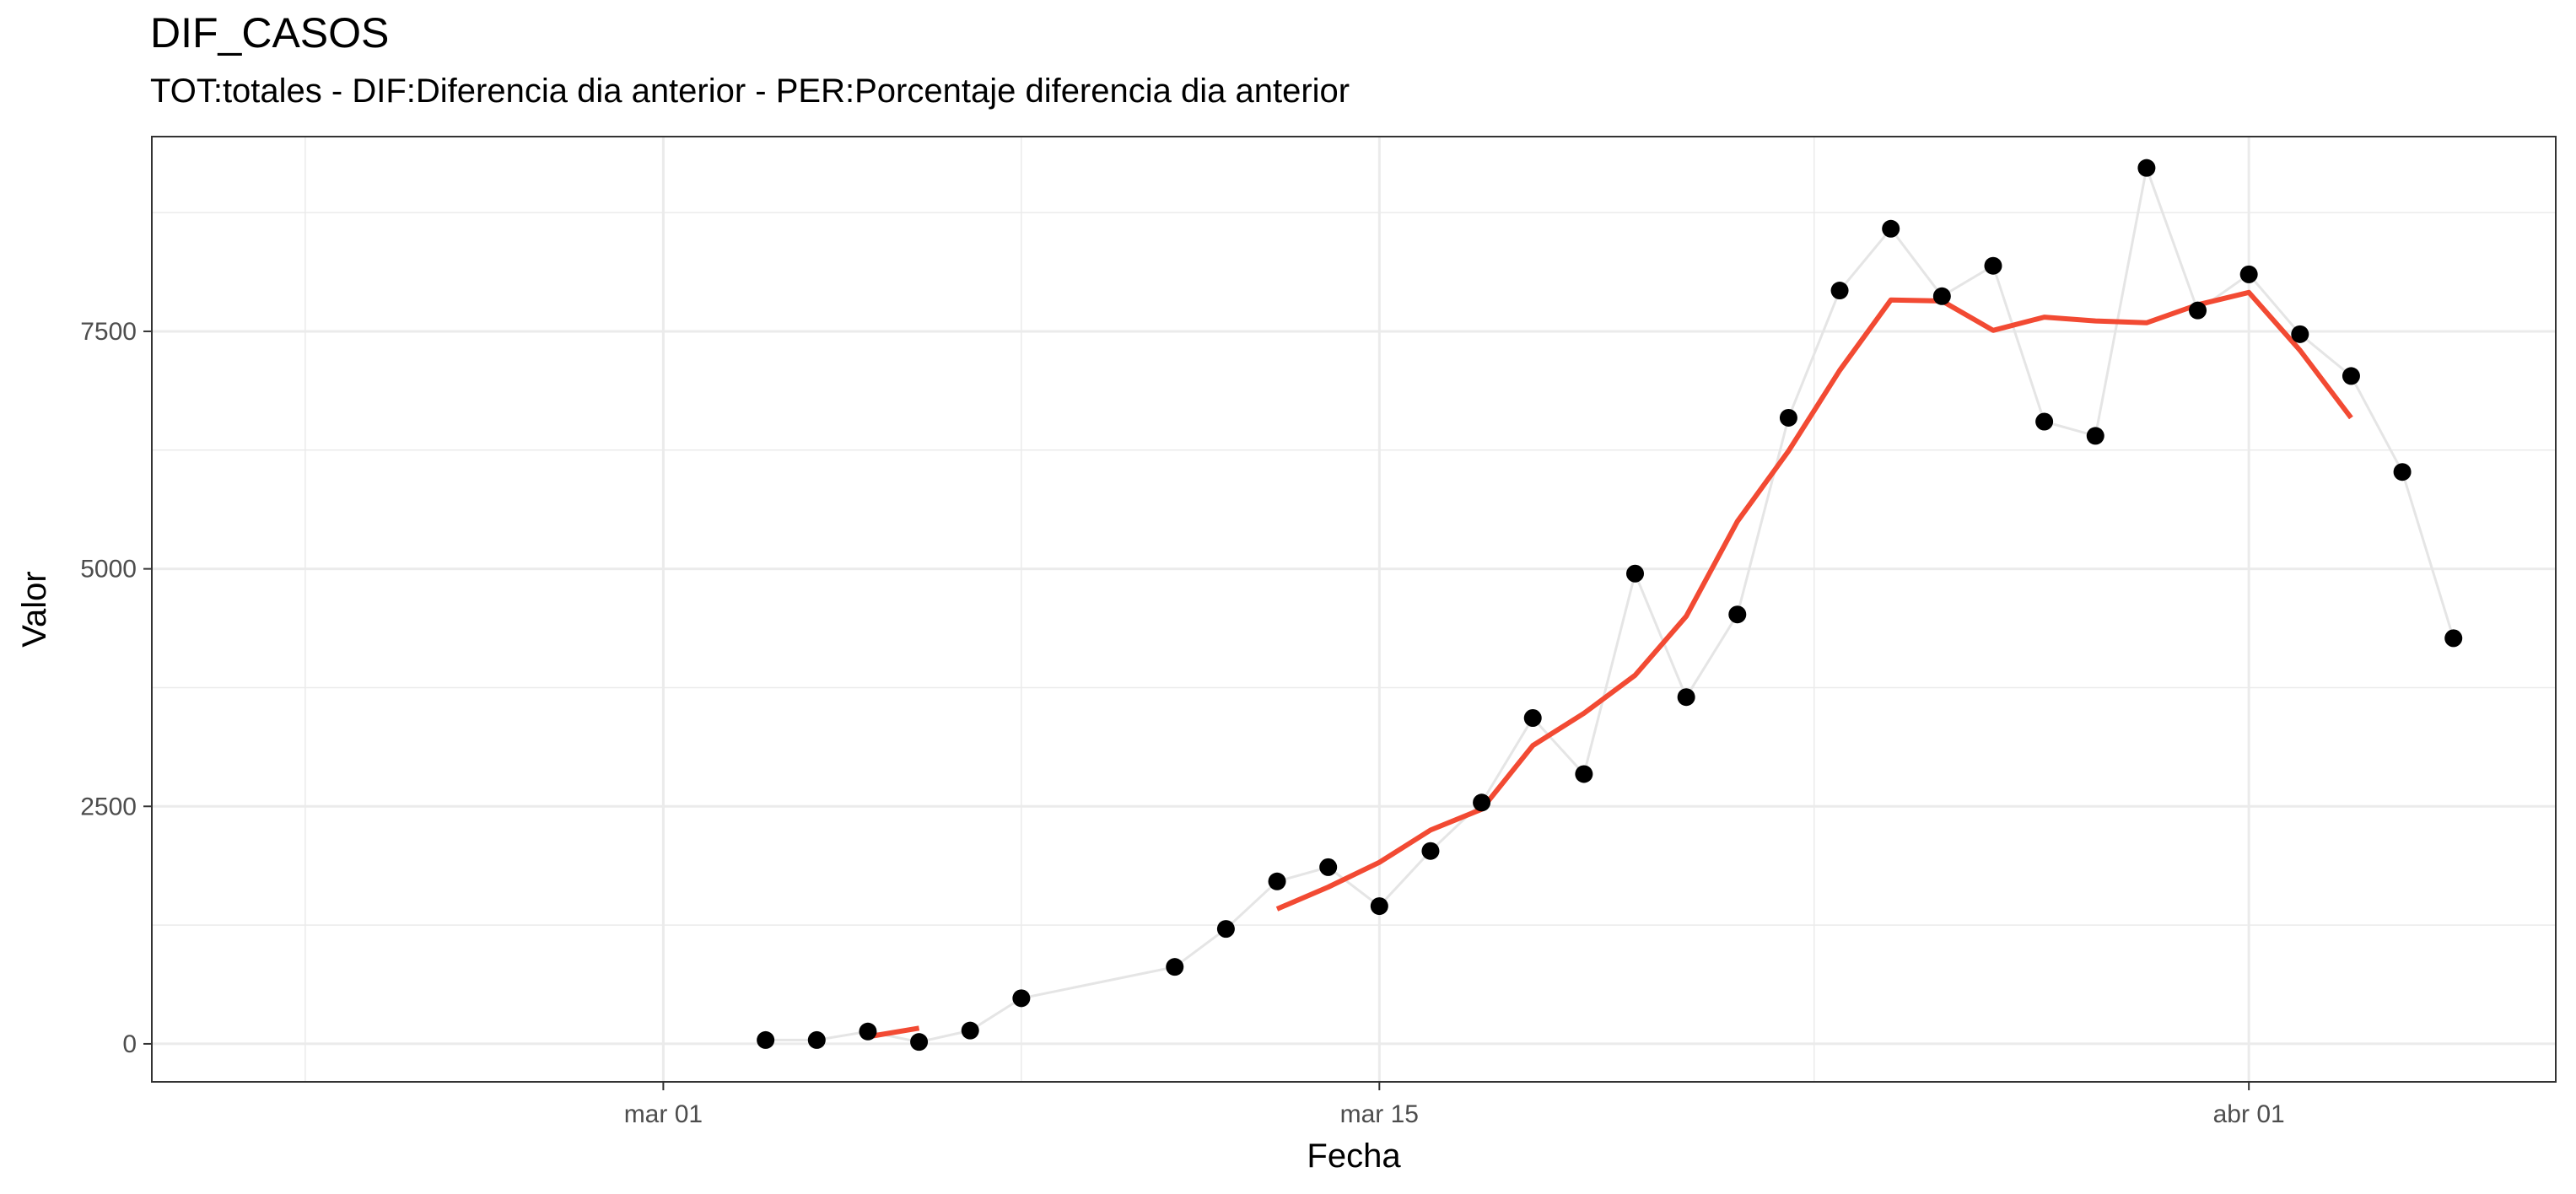  Describe the element at coordinates (663, 1114) in the screenshot. I see `x-tick-label: mar 01` at that location.